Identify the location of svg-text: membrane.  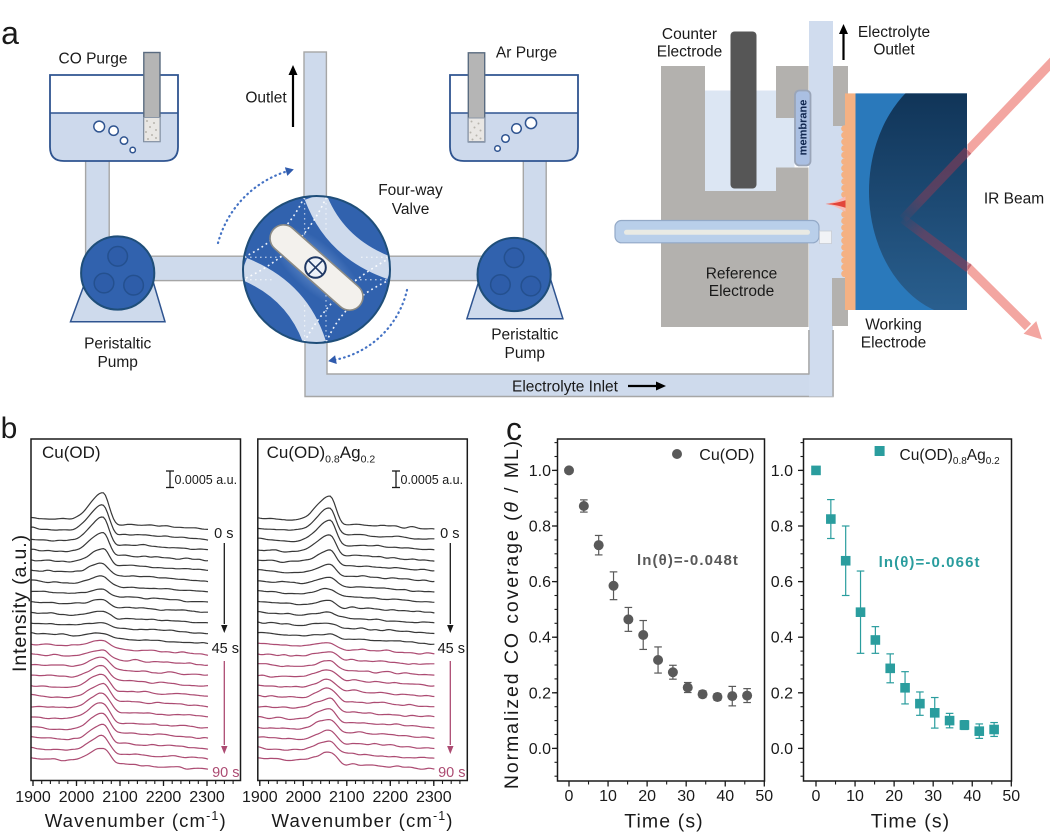
(804, 128).